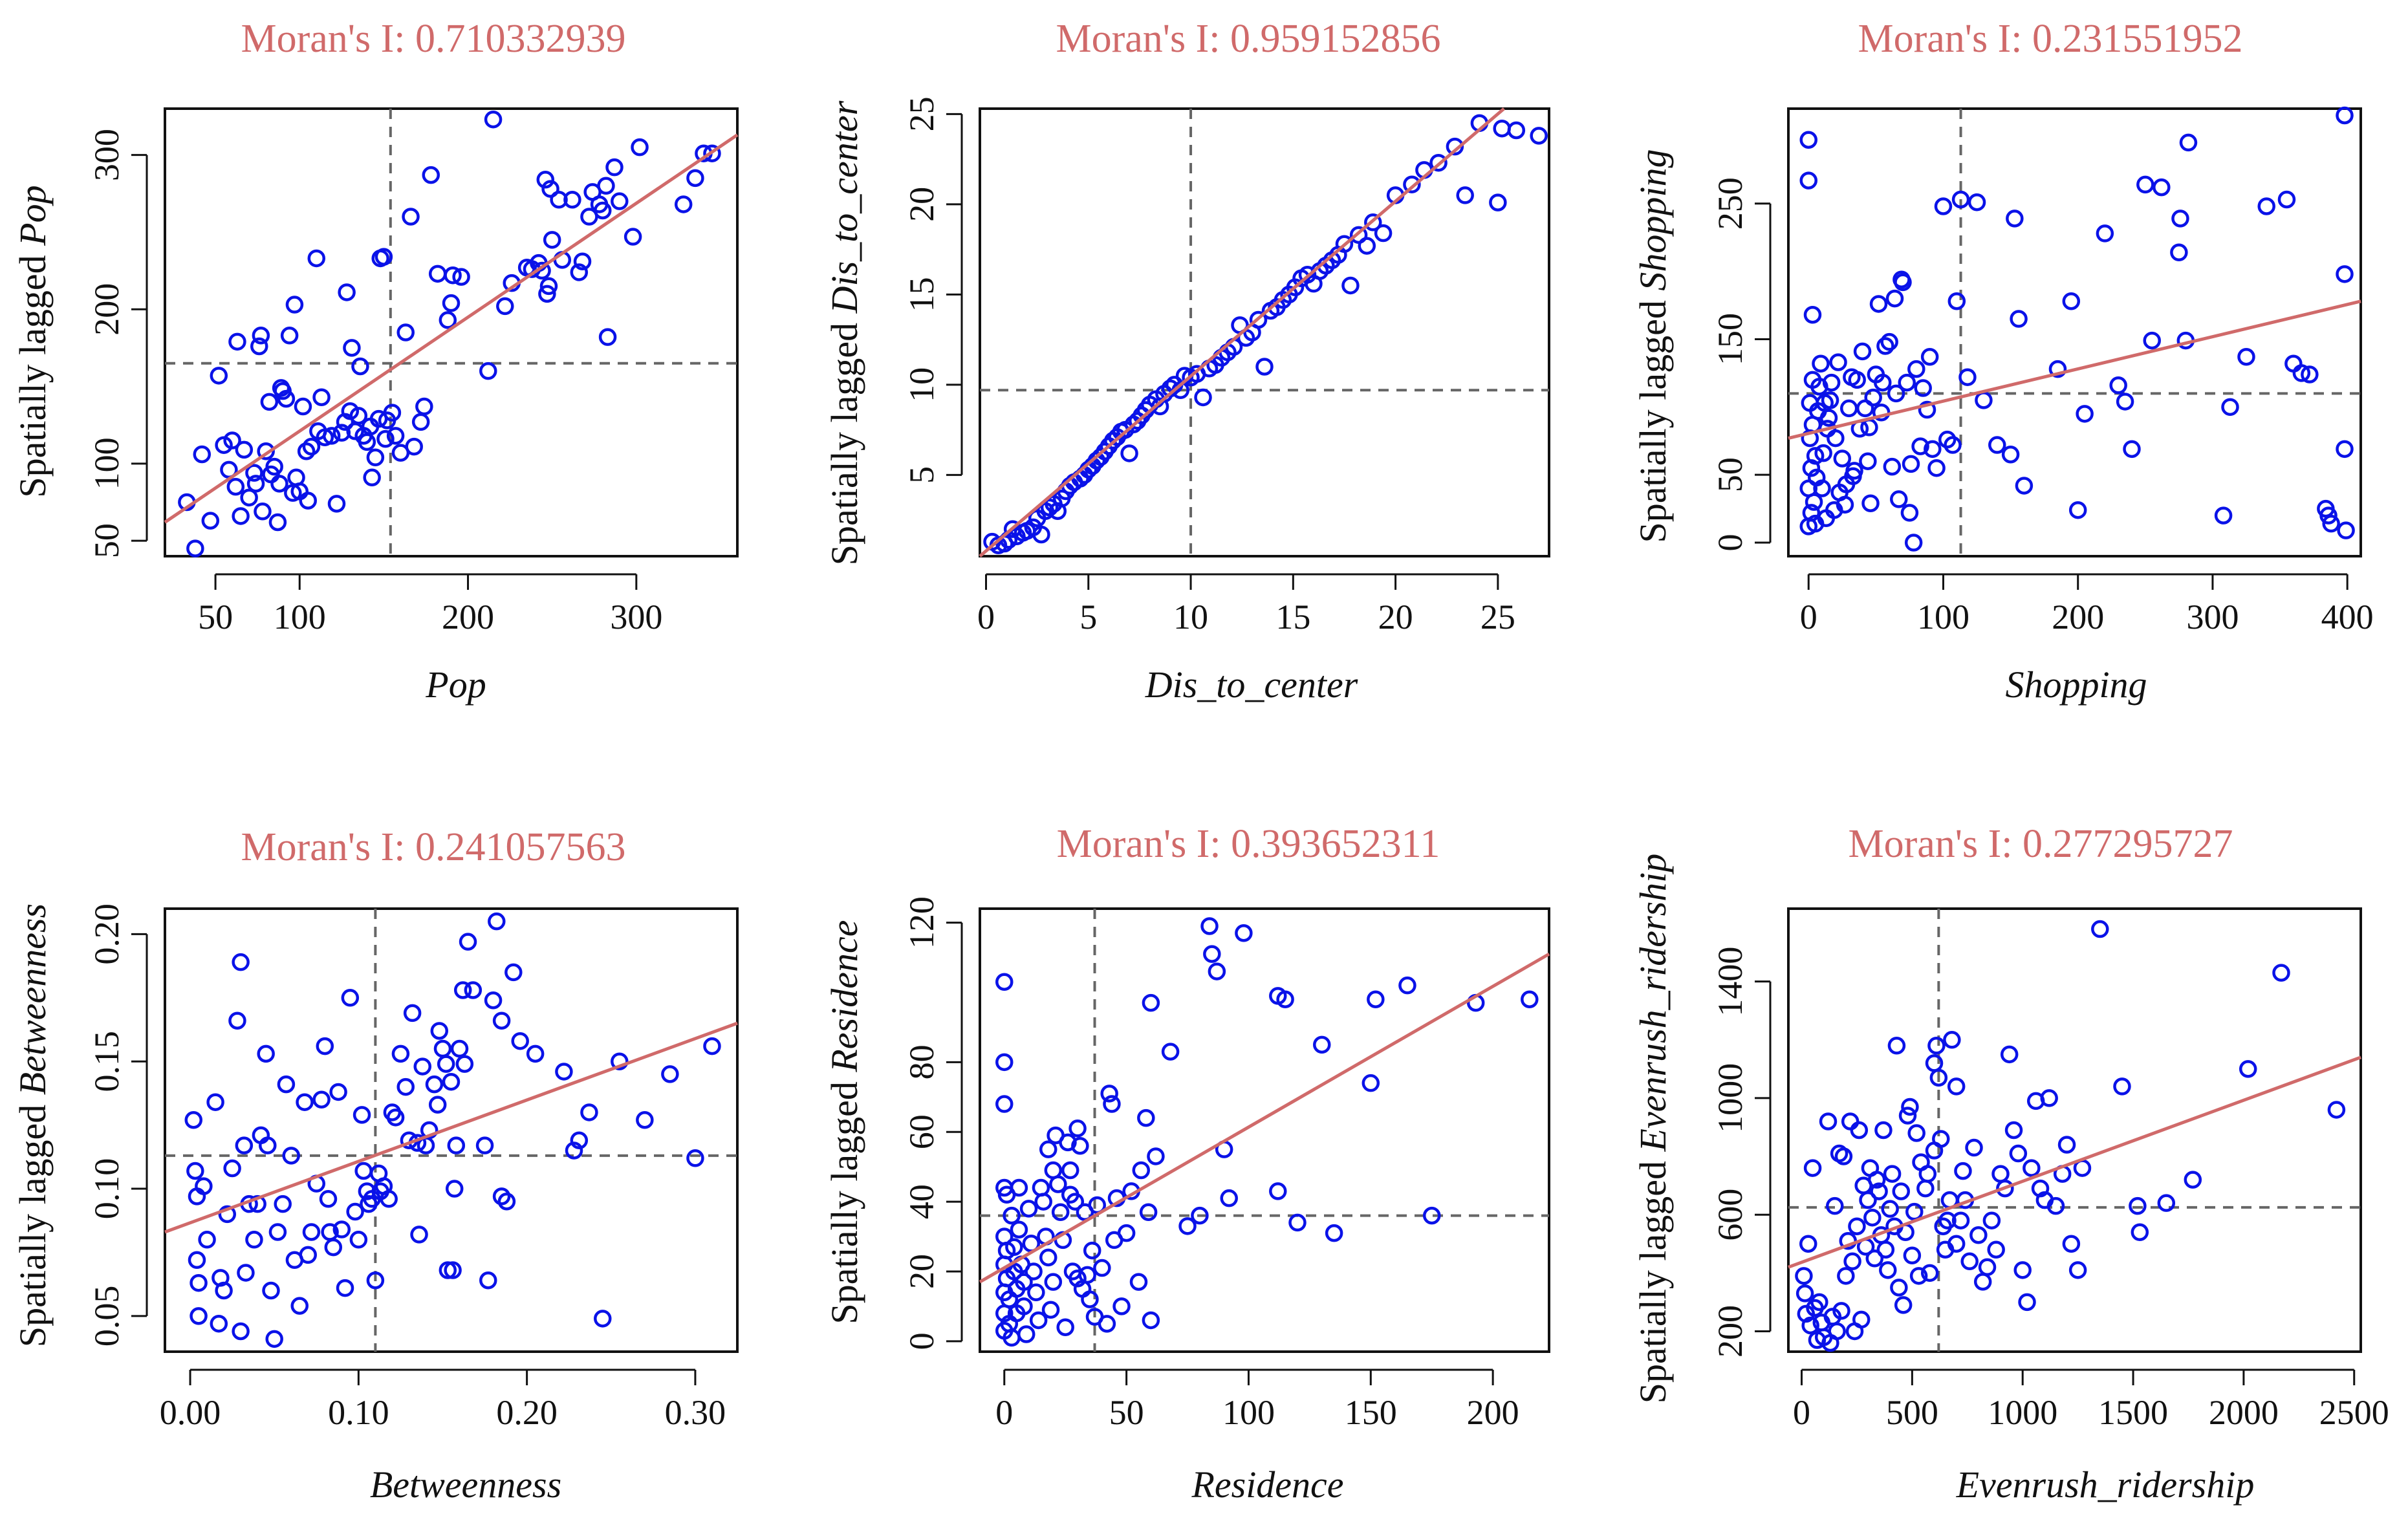 This screenshot has width=2408, height=1525. What do you see at coordinates (1730, 1215) in the screenshot?
I see `panel5-y-tick-label-1: 600` at bounding box center [1730, 1215].